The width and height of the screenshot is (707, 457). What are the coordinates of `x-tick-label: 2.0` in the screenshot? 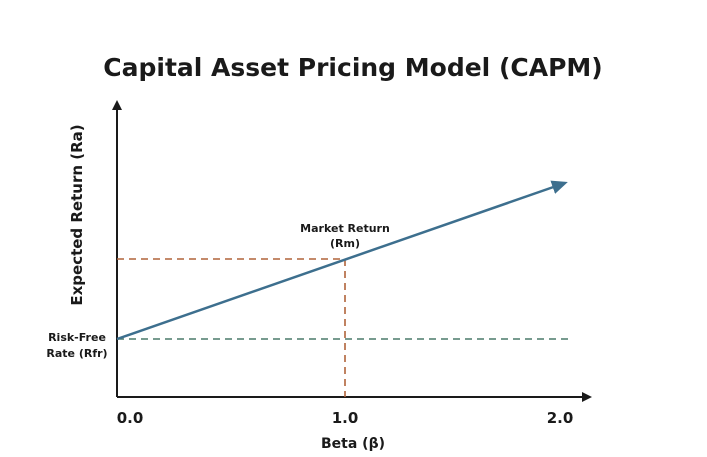 It's located at (560, 418).